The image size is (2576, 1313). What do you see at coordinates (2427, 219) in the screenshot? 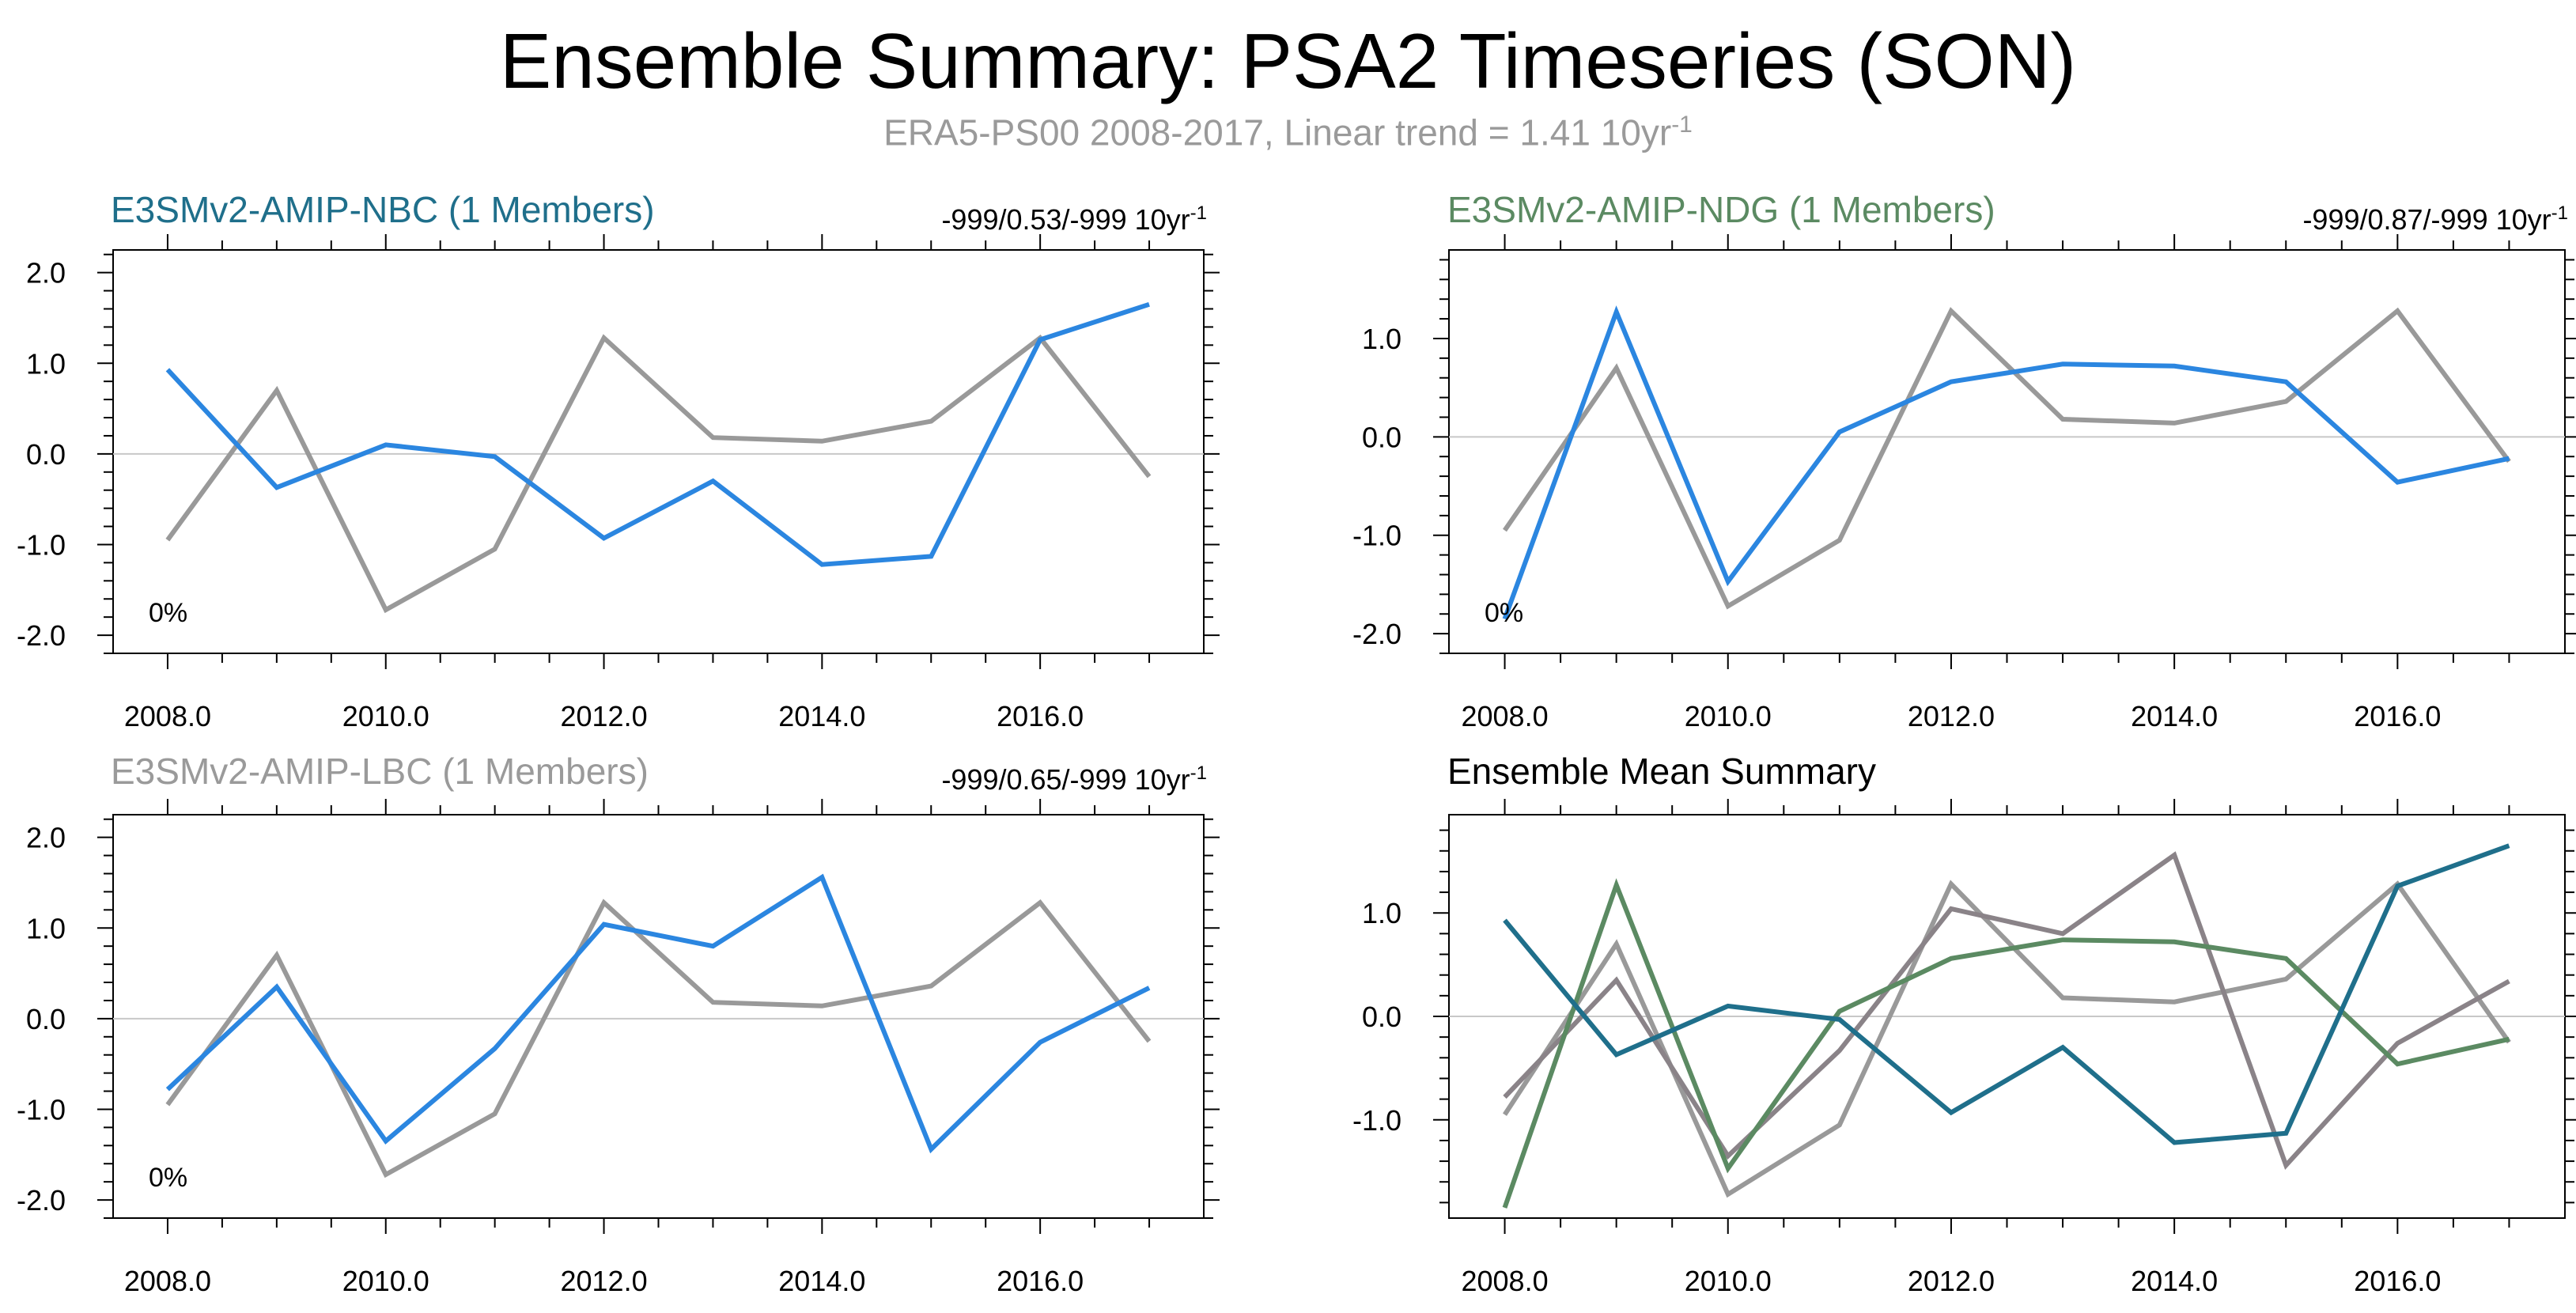
I see `trend-value: -999/0.87/-999 10yr` at bounding box center [2427, 219].